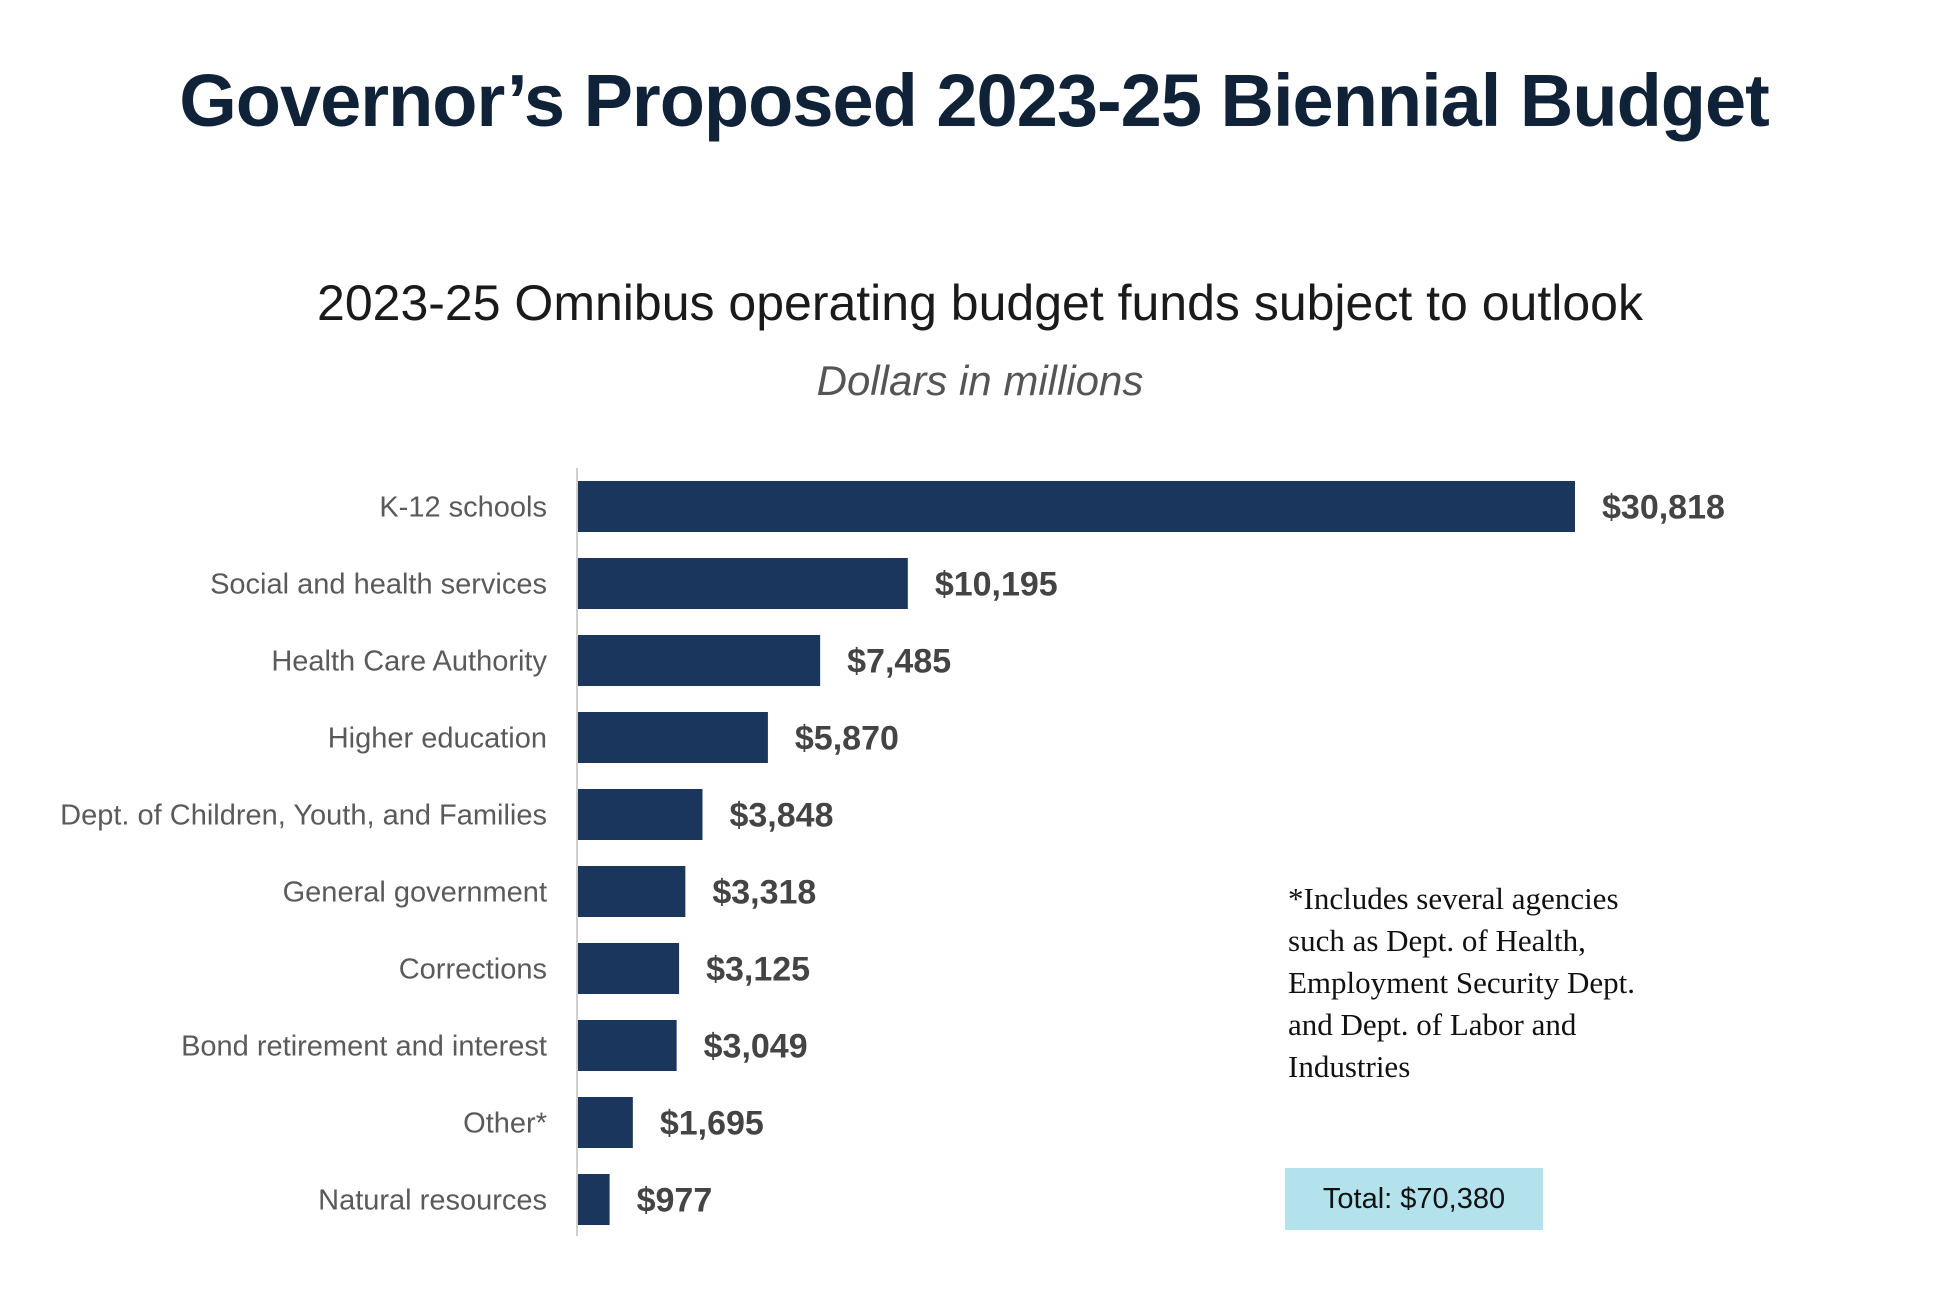 This screenshot has height=1298, width=1948. Describe the element at coordinates (764, 893) in the screenshot. I see `value-label: $3,318` at that location.